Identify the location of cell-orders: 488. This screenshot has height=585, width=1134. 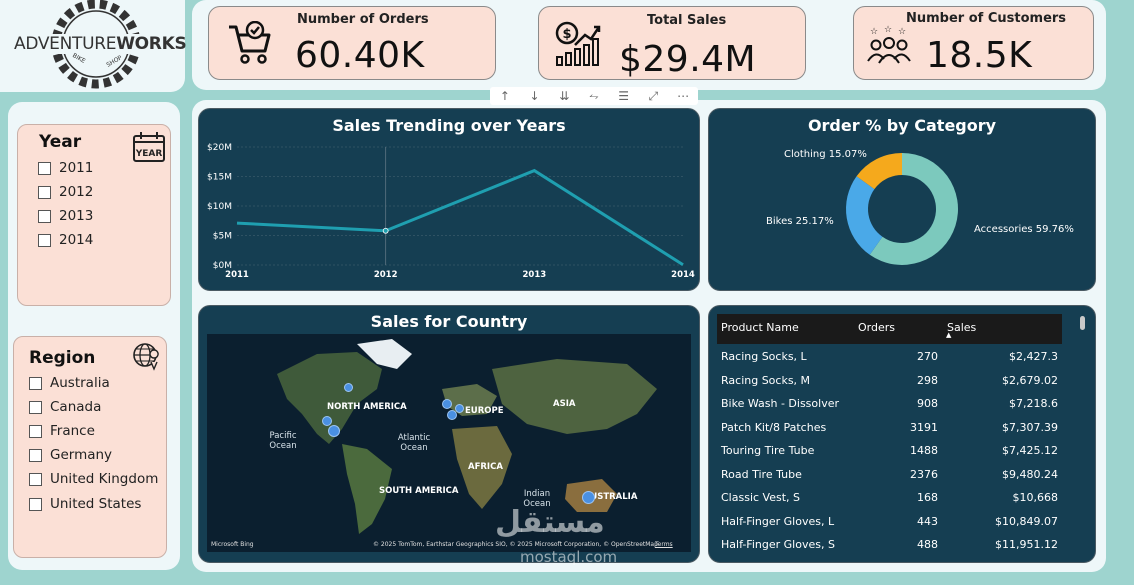
(927, 544).